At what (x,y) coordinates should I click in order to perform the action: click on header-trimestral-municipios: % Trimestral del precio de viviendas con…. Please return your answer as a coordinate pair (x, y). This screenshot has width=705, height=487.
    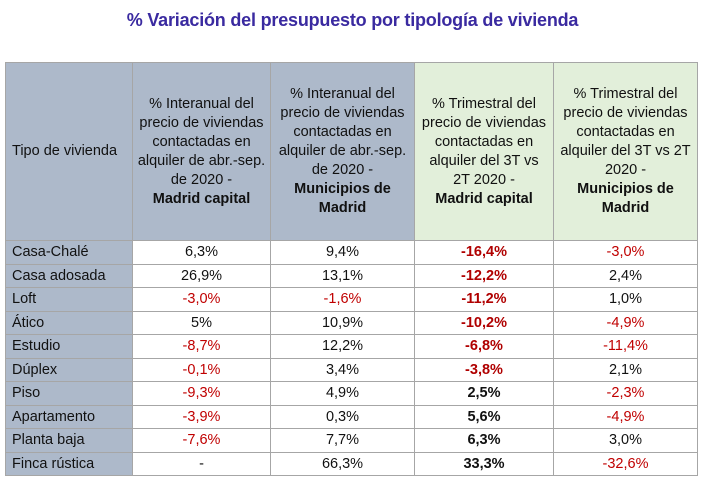
    Looking at the image, I should click on (625, 151).